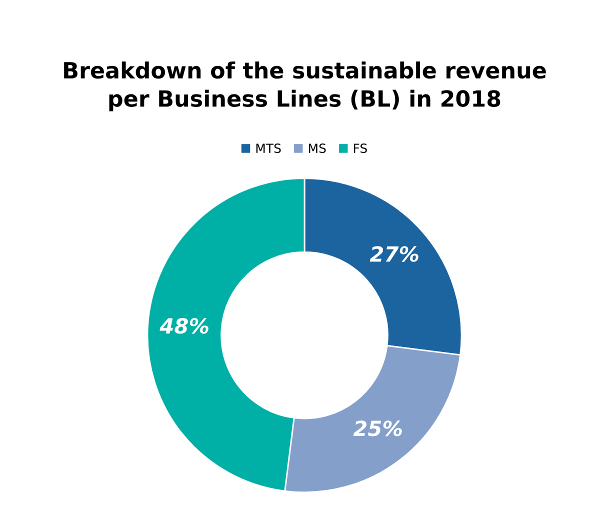 The height and width of the screenshot is (508, 609). I want to click on legend-label: MS, so click(317, 149).